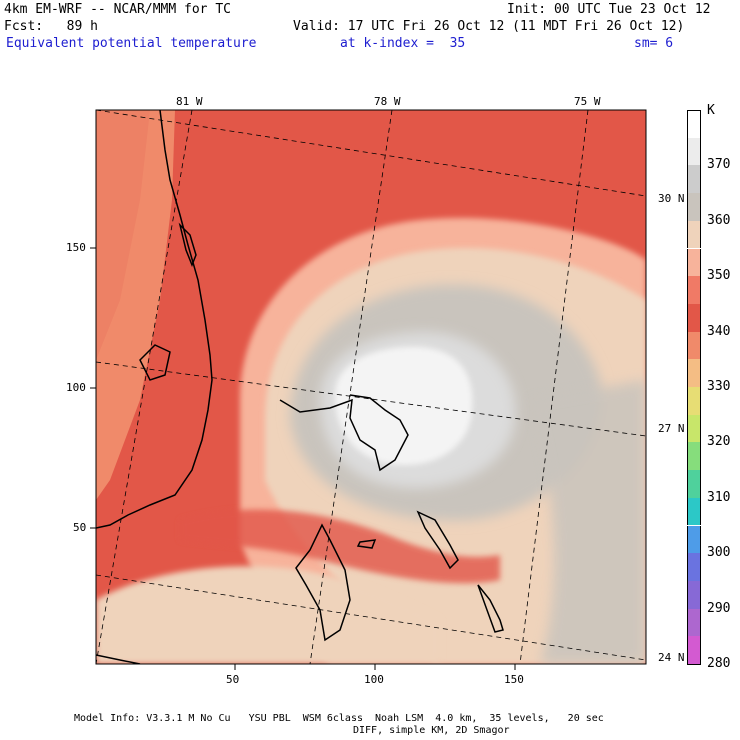  I want to click on field-name: Equivalent potential temperature, so click(131, 43).